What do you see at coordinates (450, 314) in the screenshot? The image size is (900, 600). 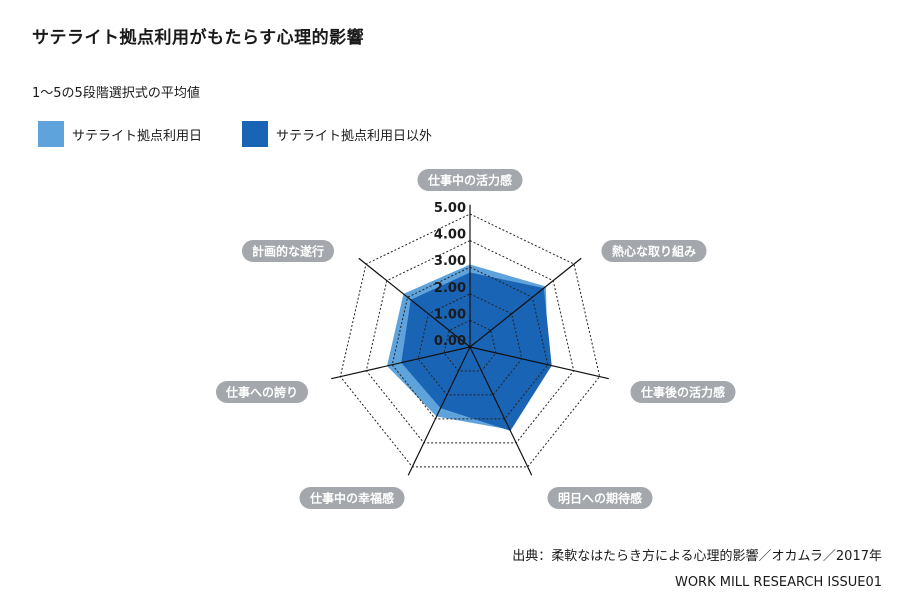 I see `tick-label-1: 1.00` at bounding box center [450, 314].